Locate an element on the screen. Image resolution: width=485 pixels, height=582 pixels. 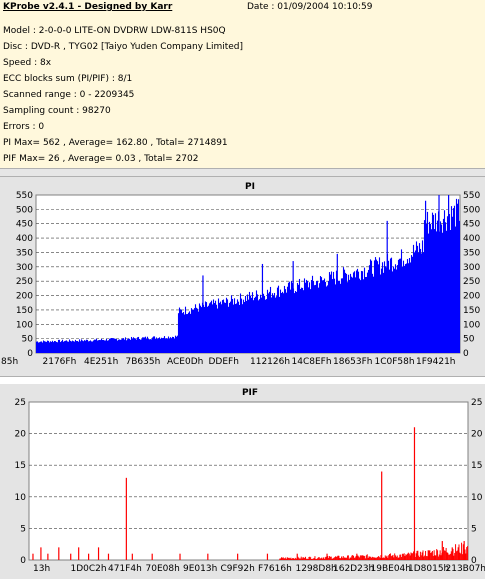
pif-x-tick-label: 471F4h is located at coordinates (125, 569).